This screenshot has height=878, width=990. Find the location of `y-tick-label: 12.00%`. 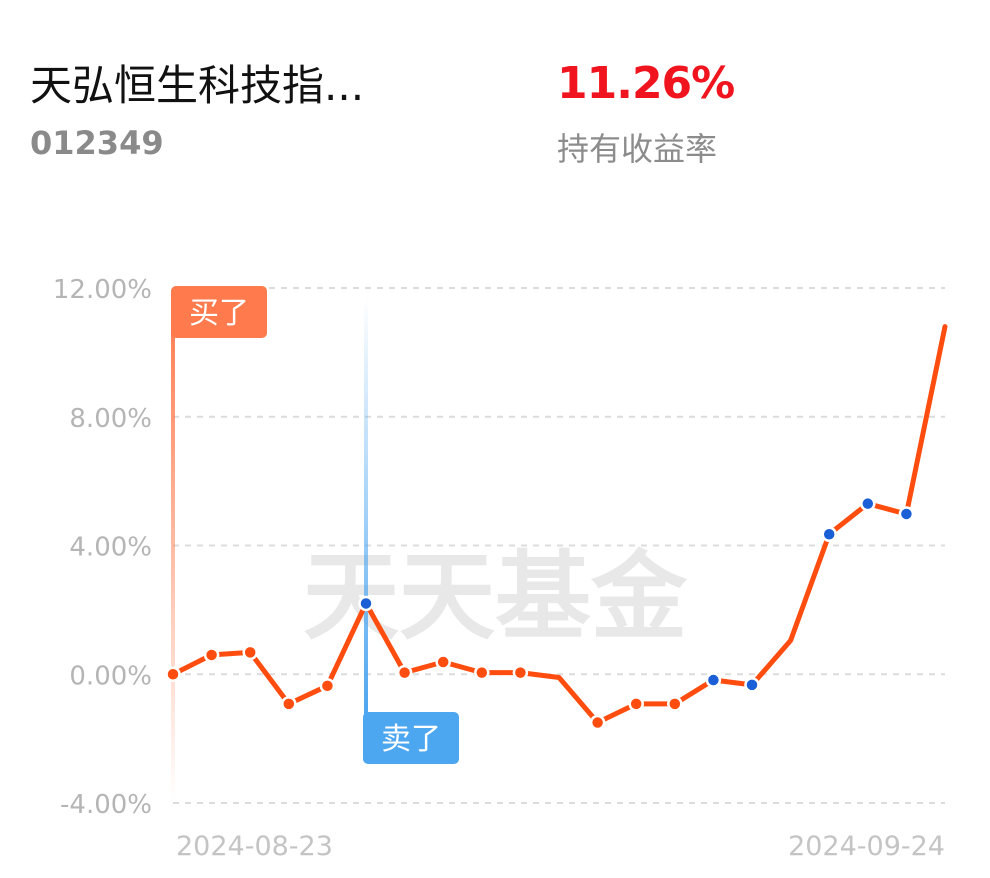

y-tick-label: 12.00% is located at coordinates (102, 290).